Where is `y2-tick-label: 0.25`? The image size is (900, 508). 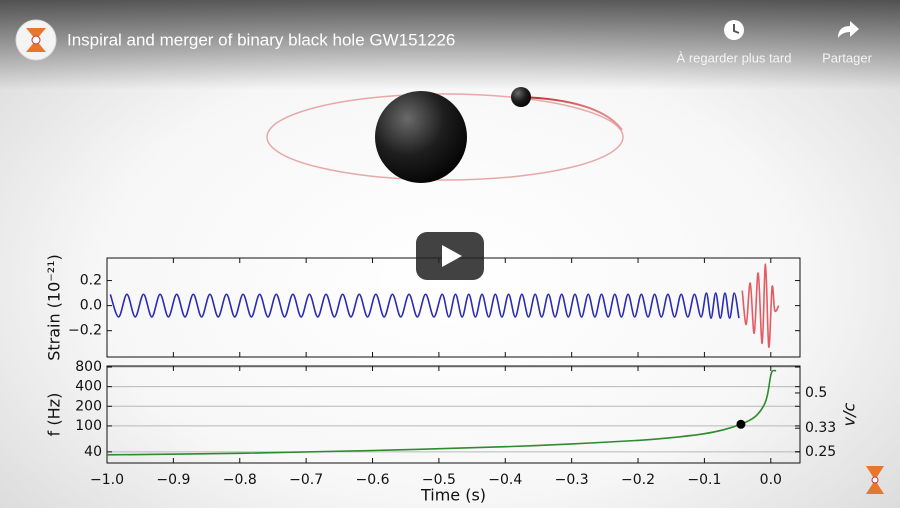
y2-tick-label: 0.25 is located at coordinates (820, 452).